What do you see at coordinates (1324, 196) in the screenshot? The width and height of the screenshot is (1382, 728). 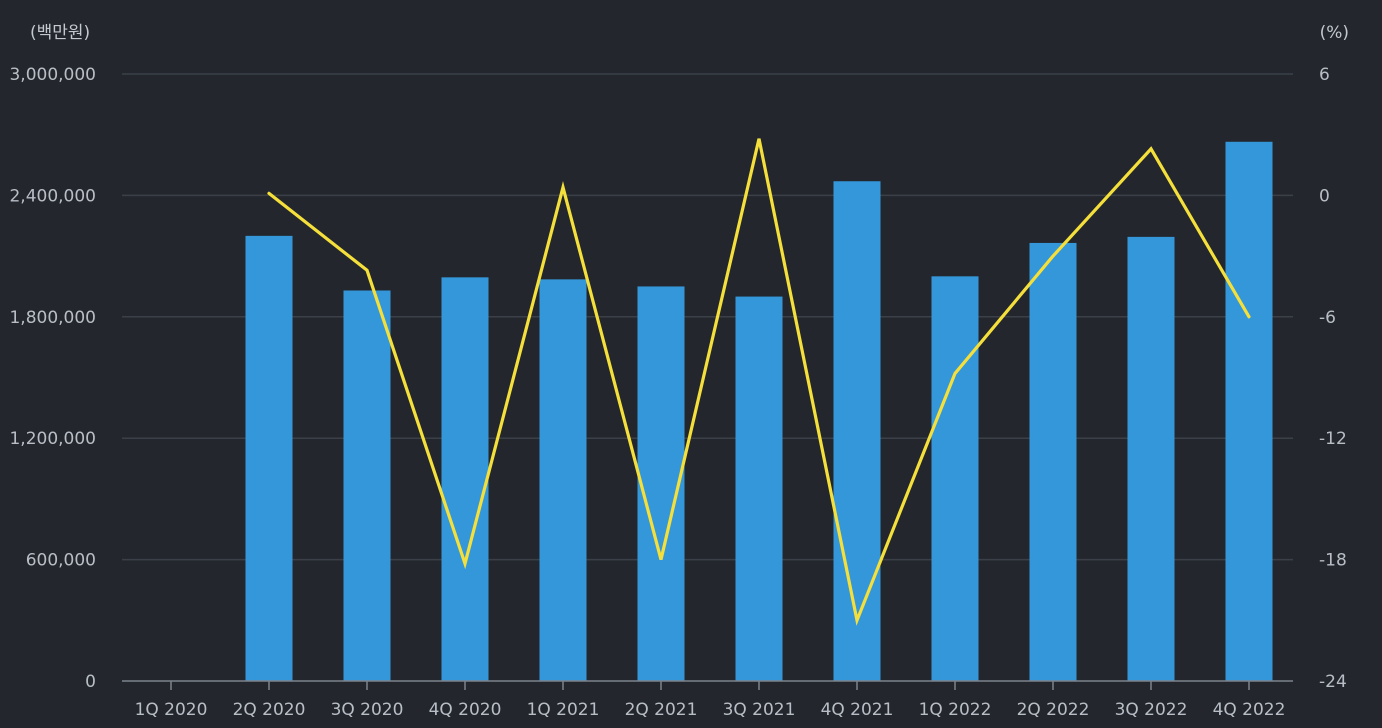 I see `right-tick-label: 0` at bounding box center [1324, 196].